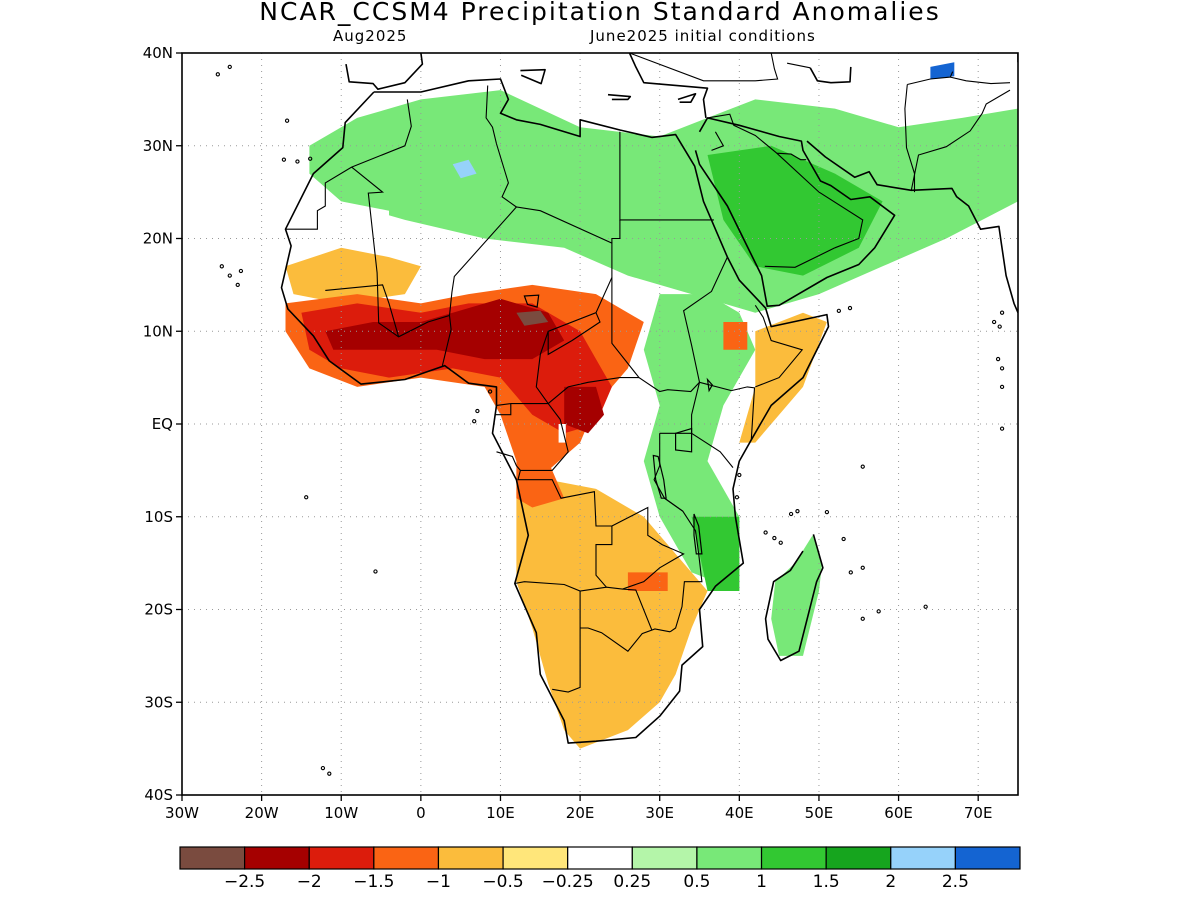  What do you see at coordinates (826, 882) in the screenshot?
I see `colorbar-label: 1.5` at bounding box center [826, 882].